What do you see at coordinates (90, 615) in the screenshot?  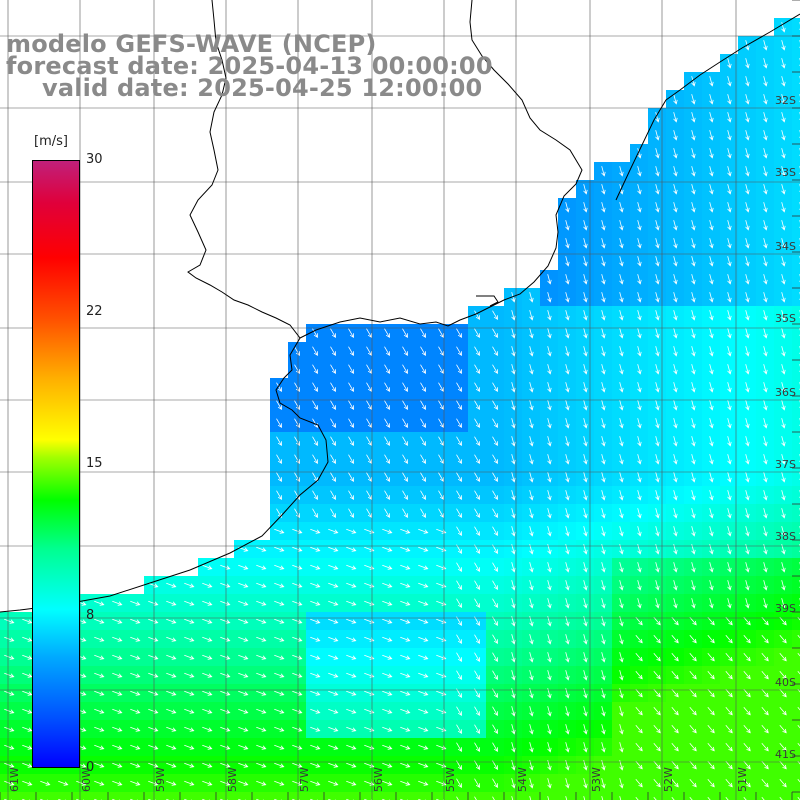 I see `colorbar-tick-8: 8` at bounding box center [90, 615].